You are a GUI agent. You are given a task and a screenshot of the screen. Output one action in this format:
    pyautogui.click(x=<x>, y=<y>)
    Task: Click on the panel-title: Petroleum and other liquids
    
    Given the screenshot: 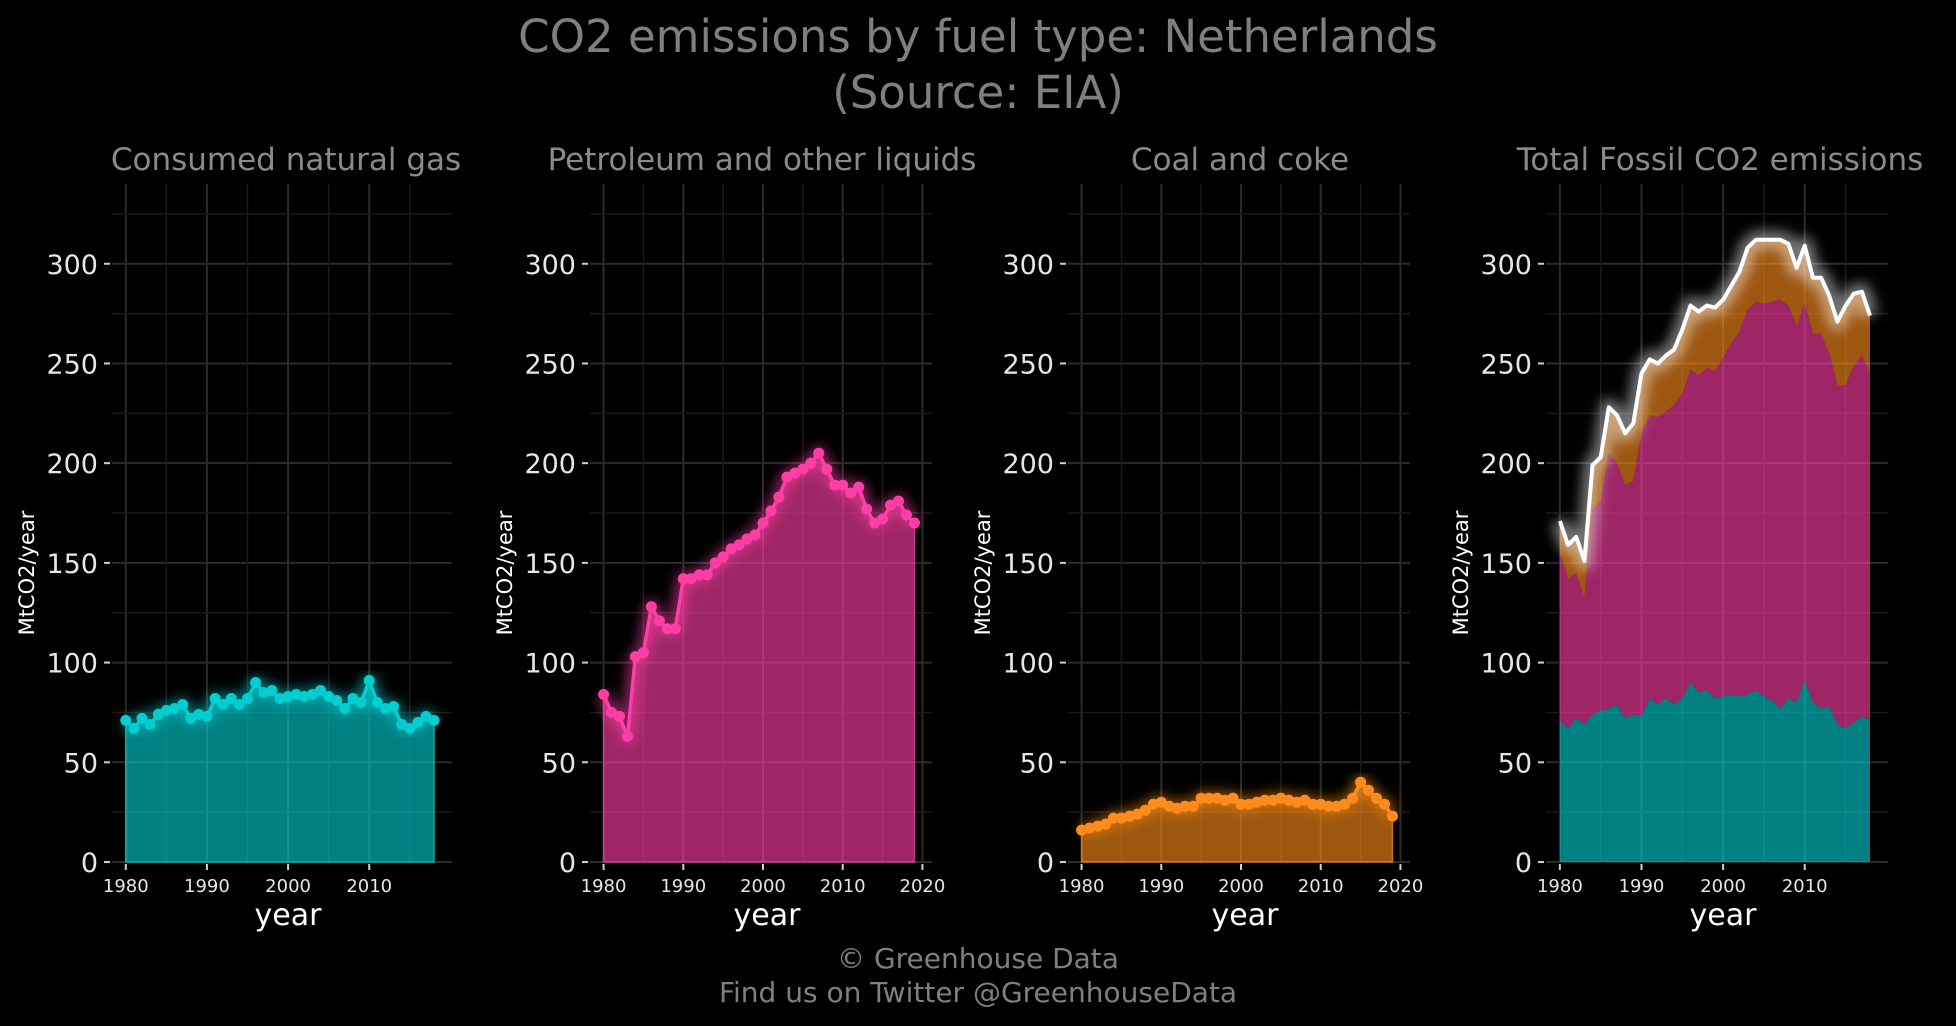 What is the action you would take?
    pyautogui.click(x=762, y=160)
    